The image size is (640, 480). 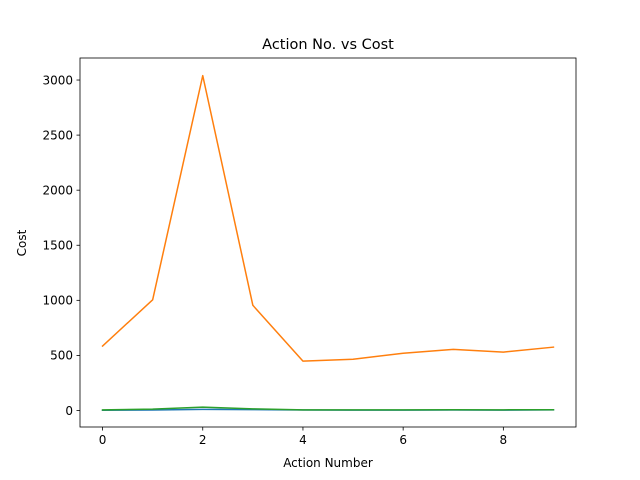 What do you see at coordinates (303, 440) in the screenshot?
I see `x-tick-label: 4` at bounding box center [303, 440].